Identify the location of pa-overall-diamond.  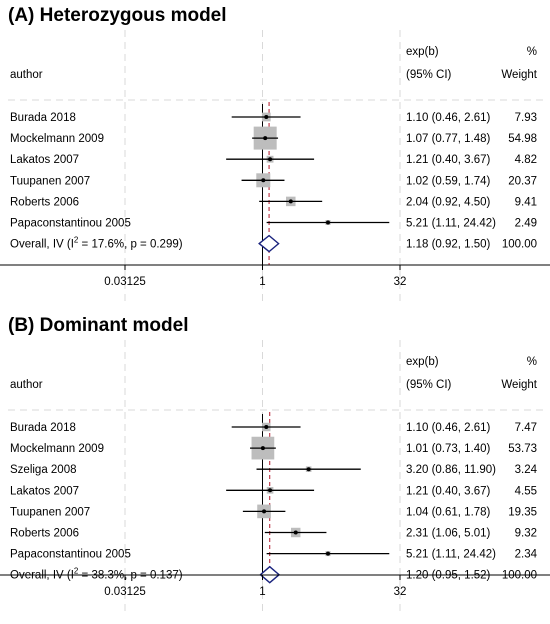
(269, 243).